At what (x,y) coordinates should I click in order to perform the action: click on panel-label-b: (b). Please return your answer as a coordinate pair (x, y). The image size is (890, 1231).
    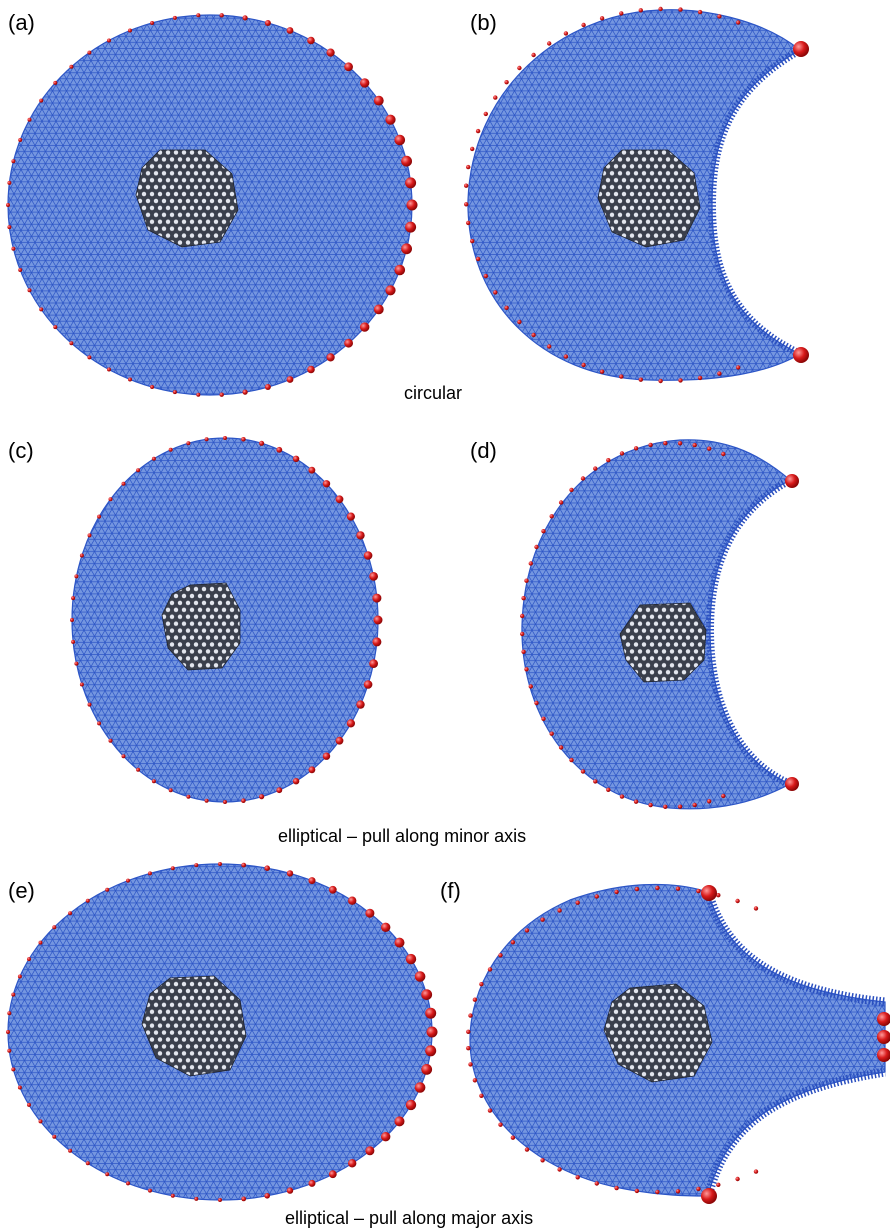
    Looking at the image, I should click on (483, 22).